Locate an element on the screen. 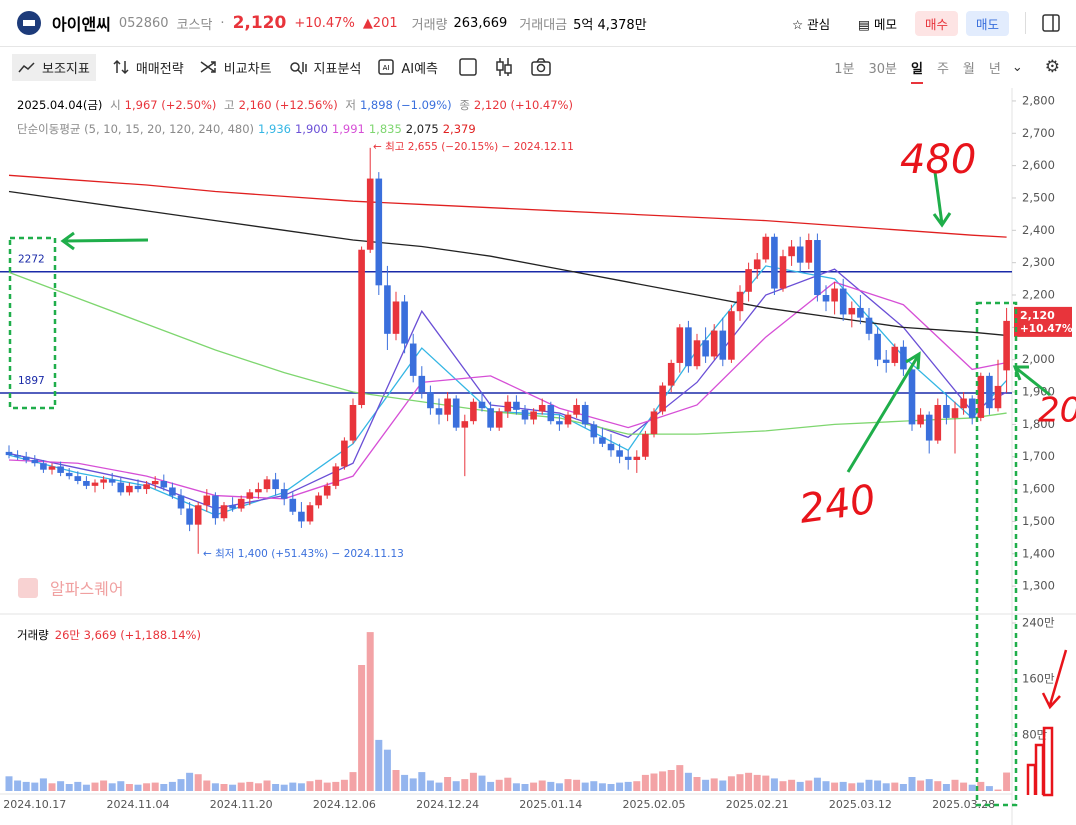  y-tick-label: 1,600 is located at coordinates (1038, 489).